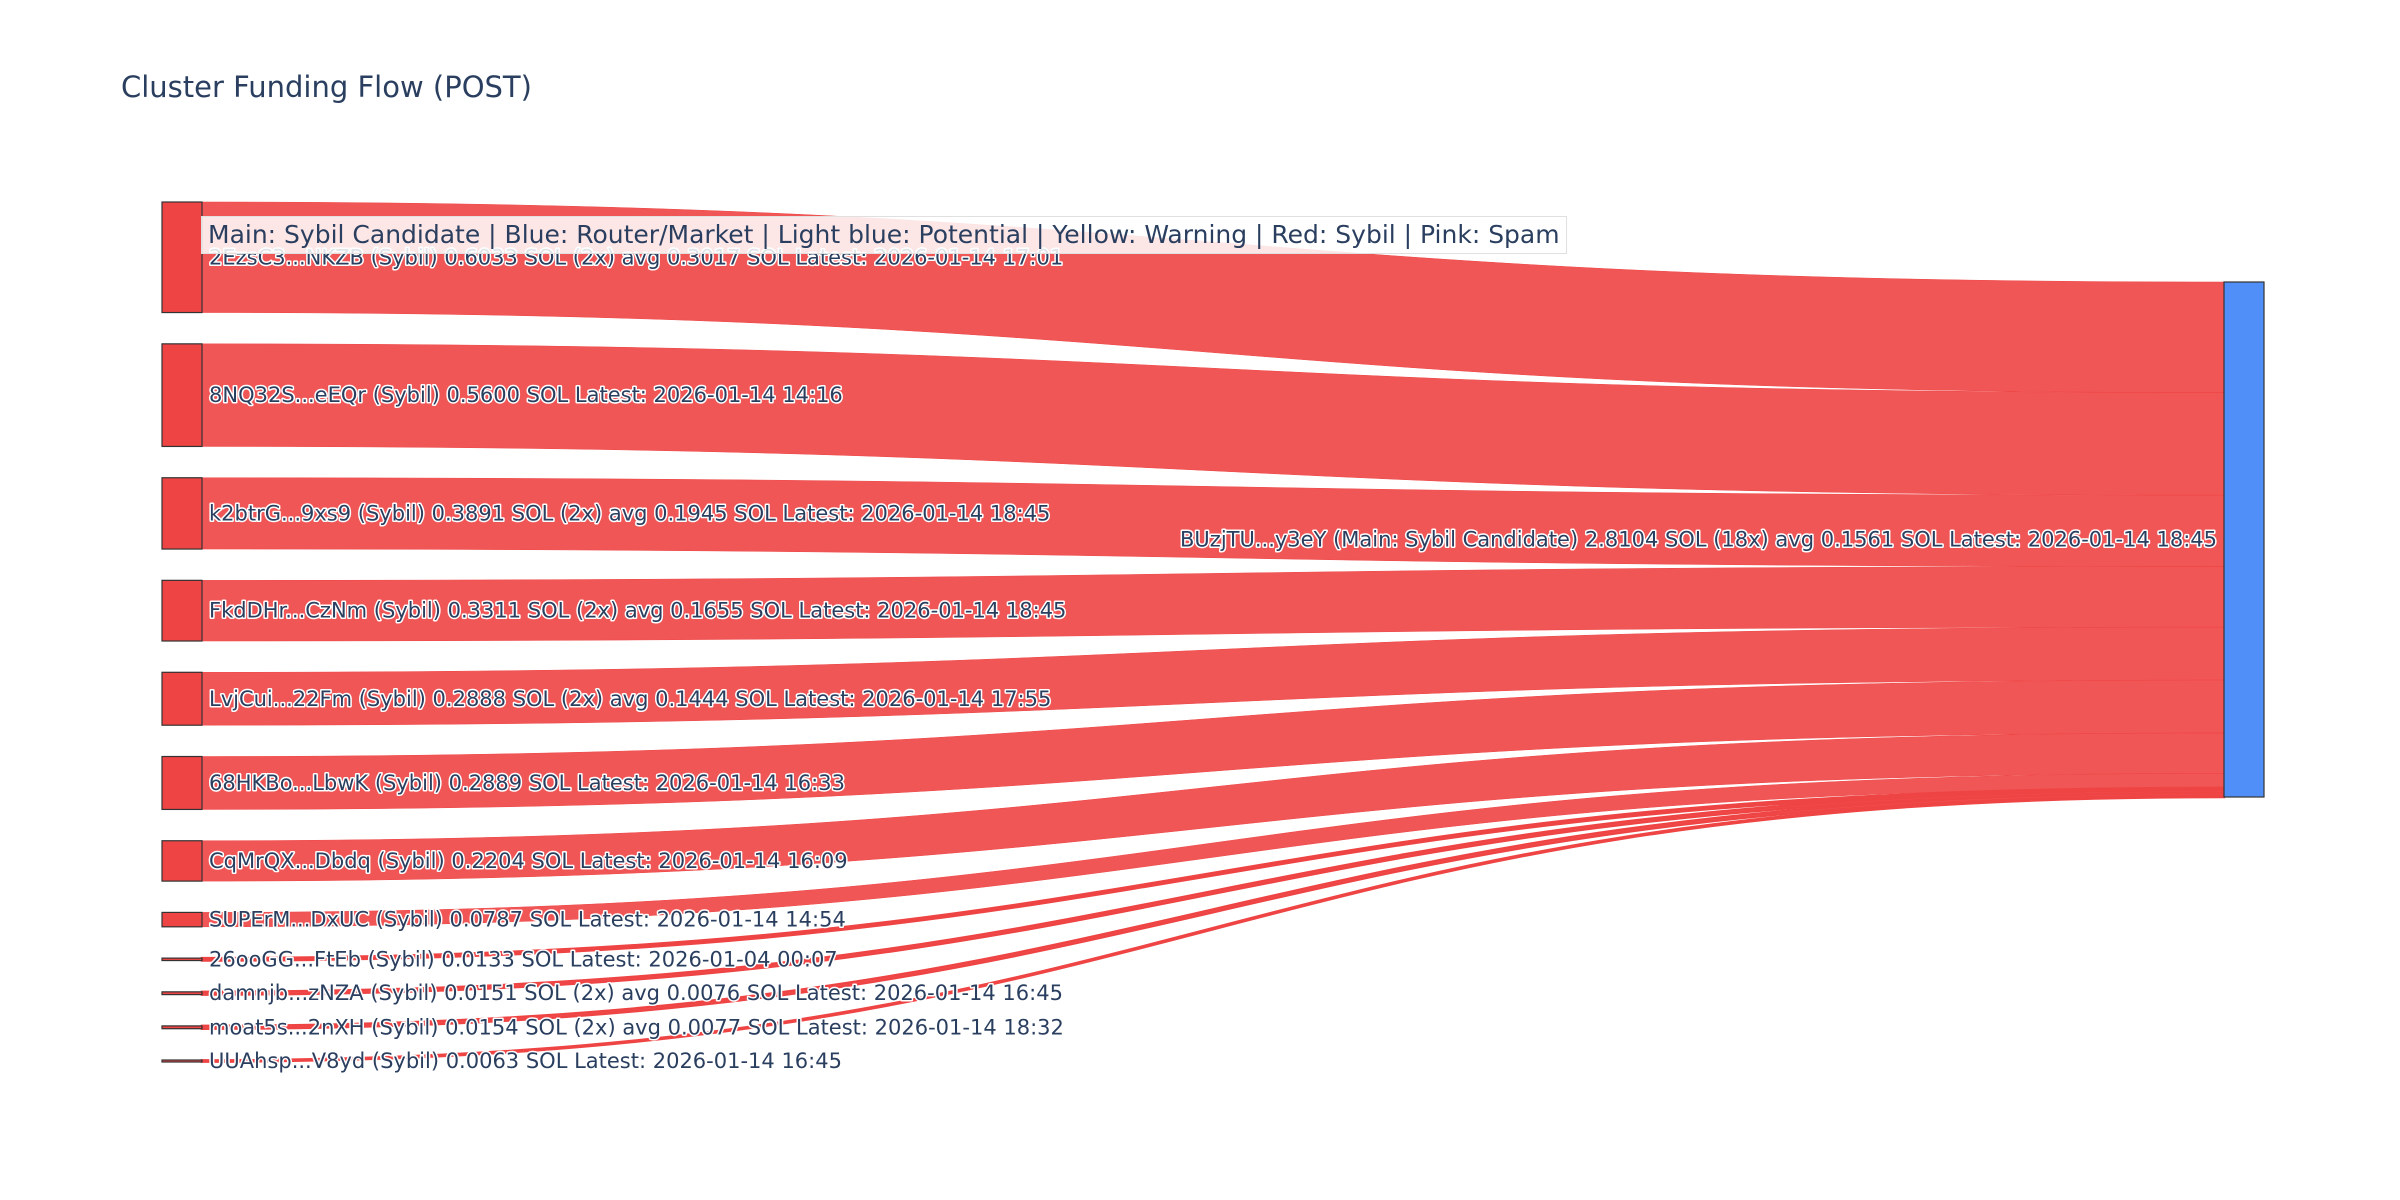 Image resolution: width=2400 pixels, height=1200 pixels. What do you see at coordinates (2244, 539) in the screenshot?
I see `target-node` at bounding box center [2244, 539].